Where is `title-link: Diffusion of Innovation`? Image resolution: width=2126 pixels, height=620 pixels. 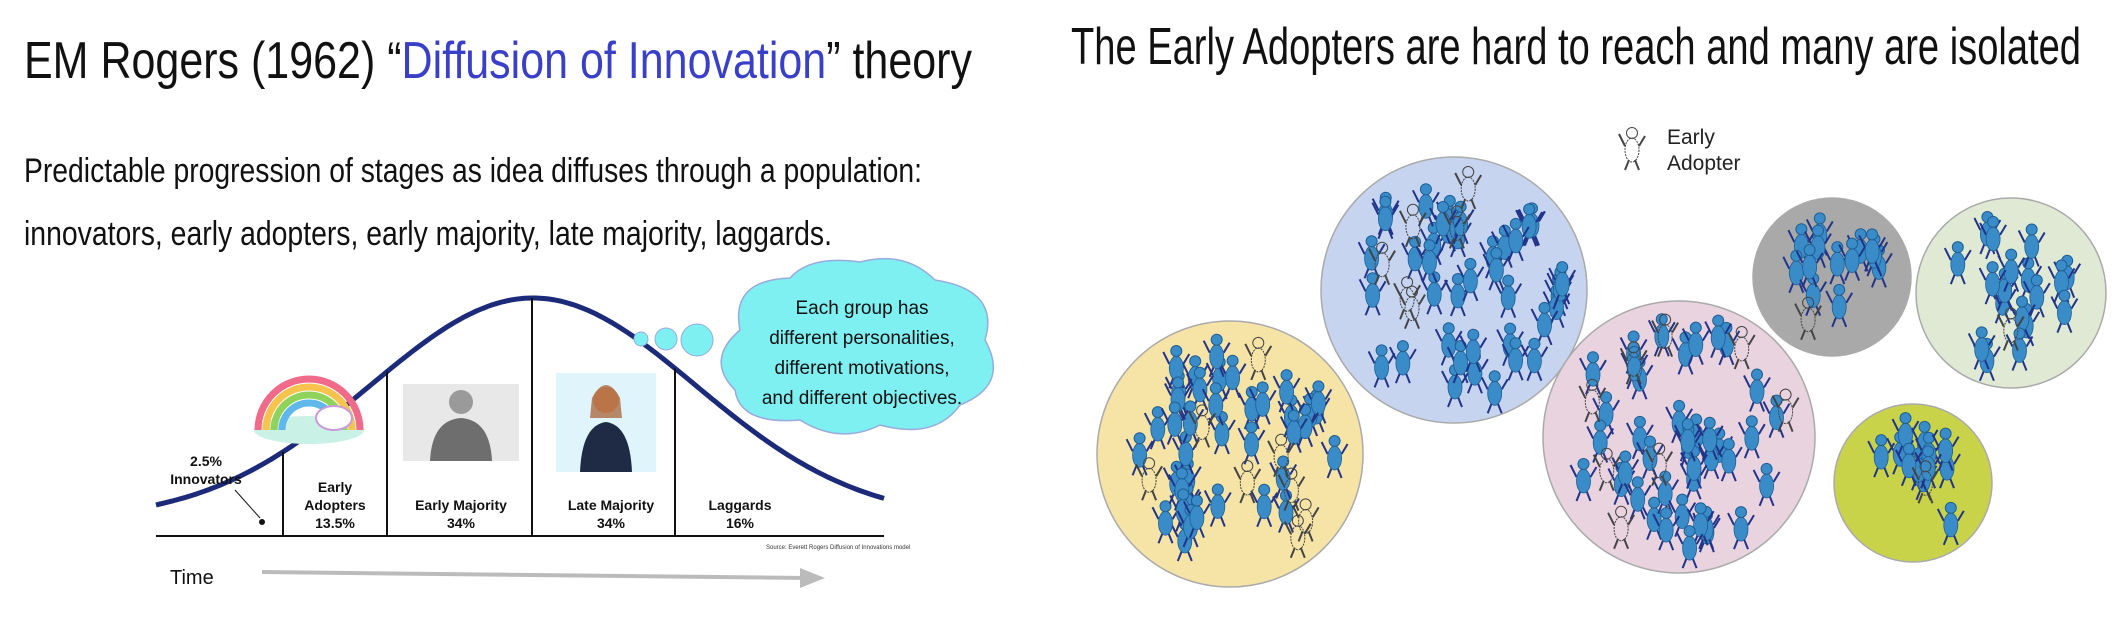
title-link: Diffusion of Innovation is located at coordinates (614, 61).